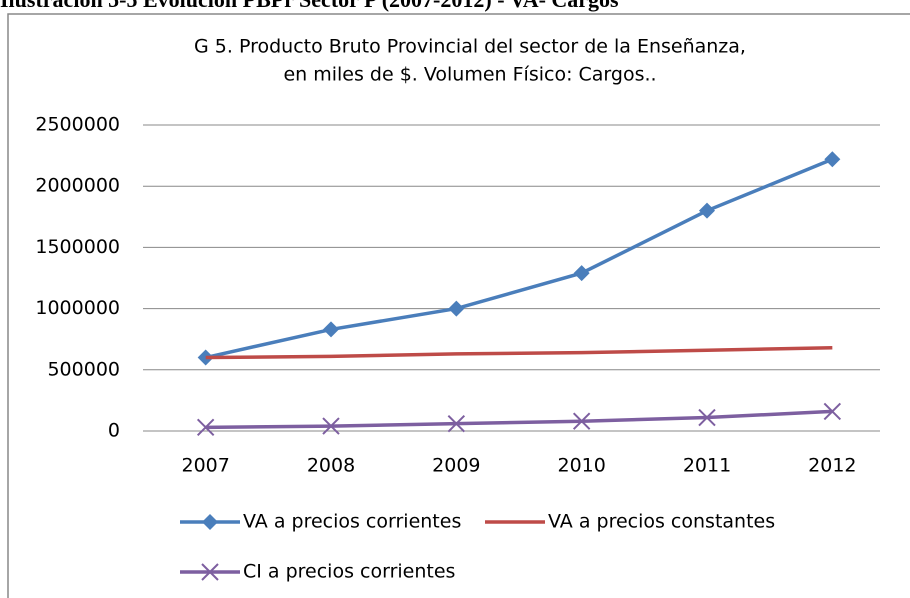 The image size is (910, 598). What do you see at coordinates (349, 572) in the screenshot?
I see `legend-label: CI a precios corrientes` at bounding box center [349, 572].